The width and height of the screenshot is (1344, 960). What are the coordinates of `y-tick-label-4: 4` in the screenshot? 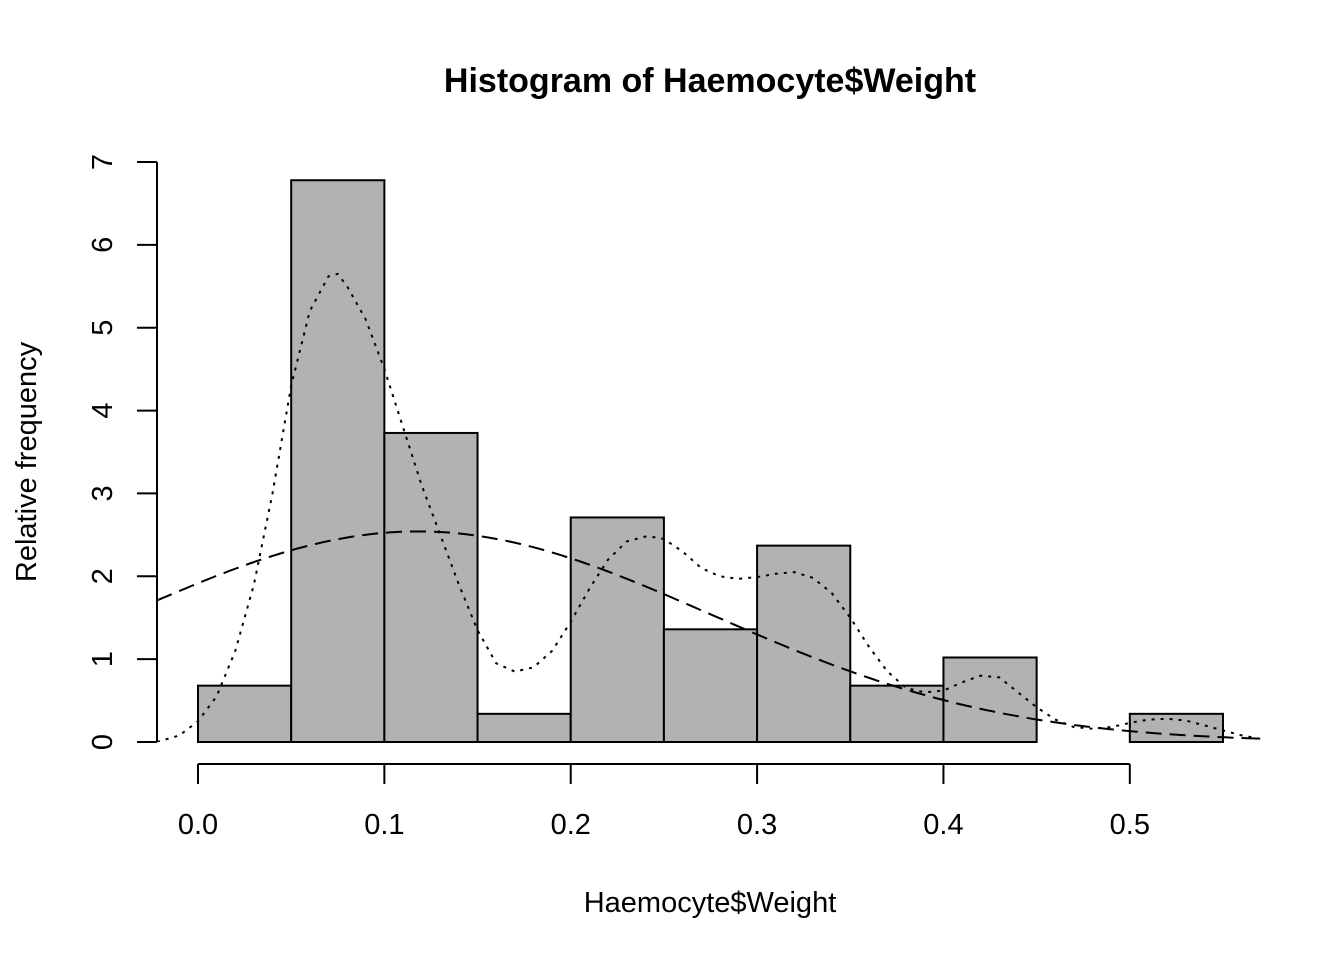 It's located at (103, 411).